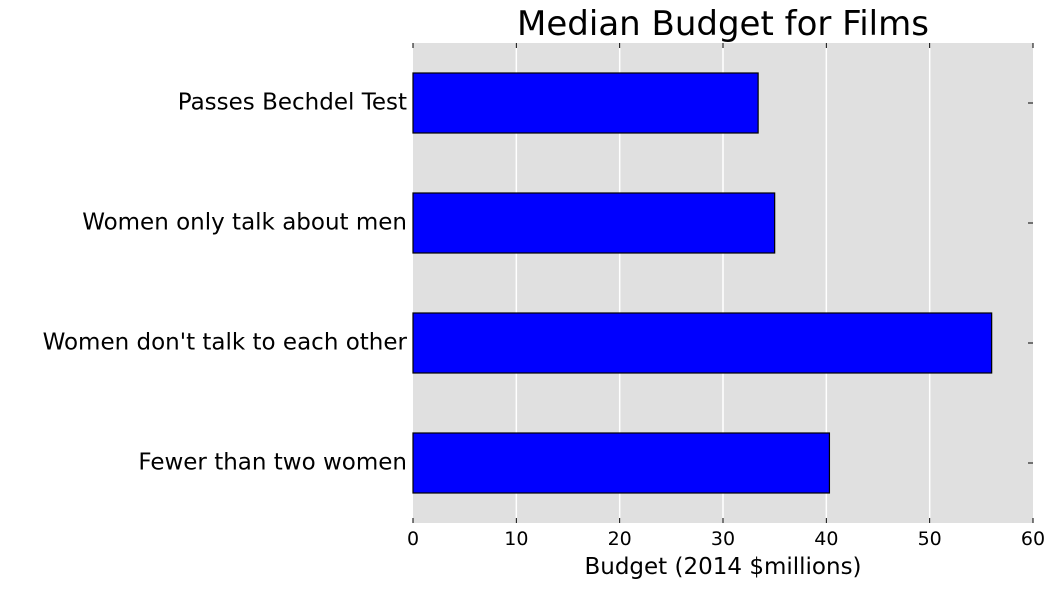 The image size is (1056, 589). What do you see at coordinates (722, 567) in the screenshot?
I see `x-axis-label: Budget (2014 $millions)` at bounding box center [722, 567].